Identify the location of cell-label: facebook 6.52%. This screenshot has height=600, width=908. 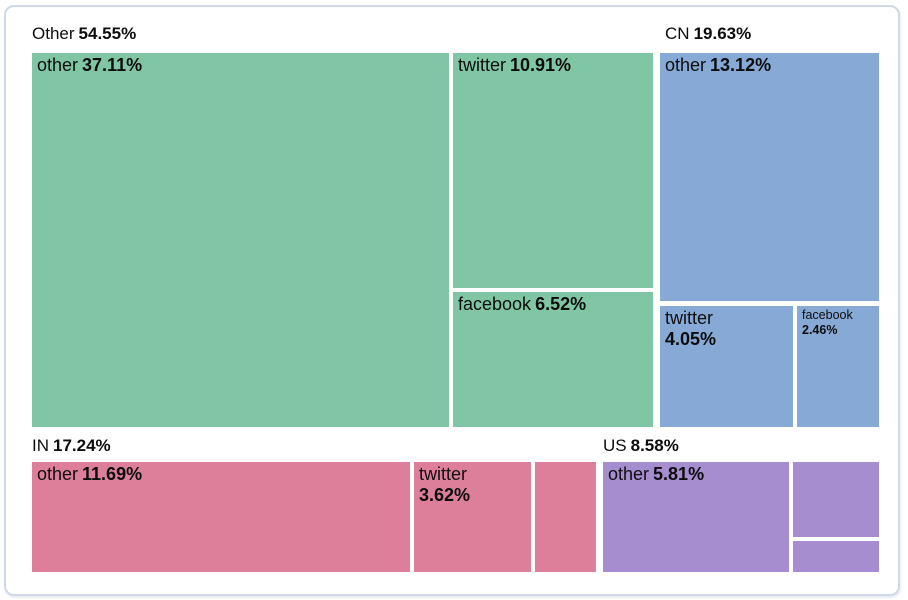
(522, 304).